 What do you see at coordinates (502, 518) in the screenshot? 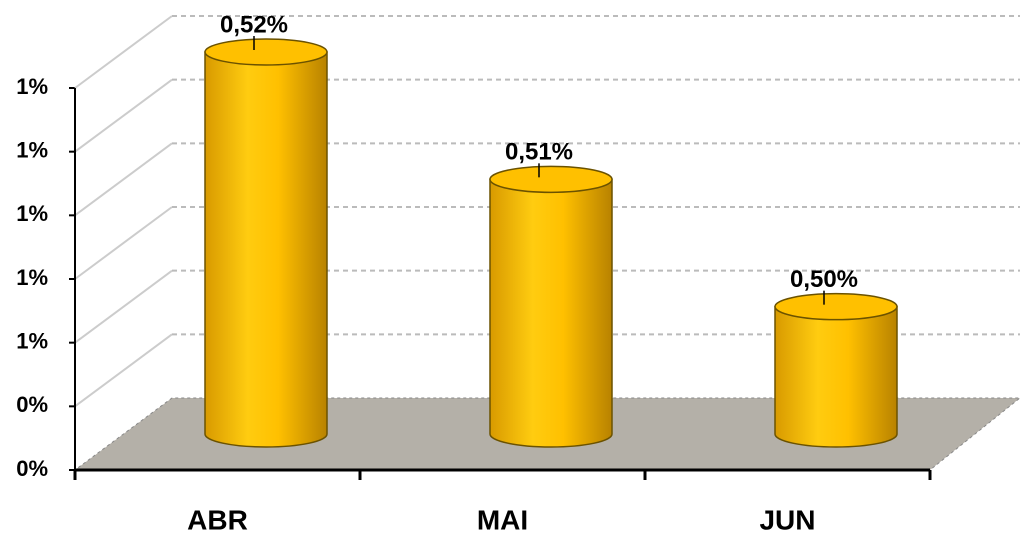
I see `x-tick-label: MAI` at bounding box center [502, 518].